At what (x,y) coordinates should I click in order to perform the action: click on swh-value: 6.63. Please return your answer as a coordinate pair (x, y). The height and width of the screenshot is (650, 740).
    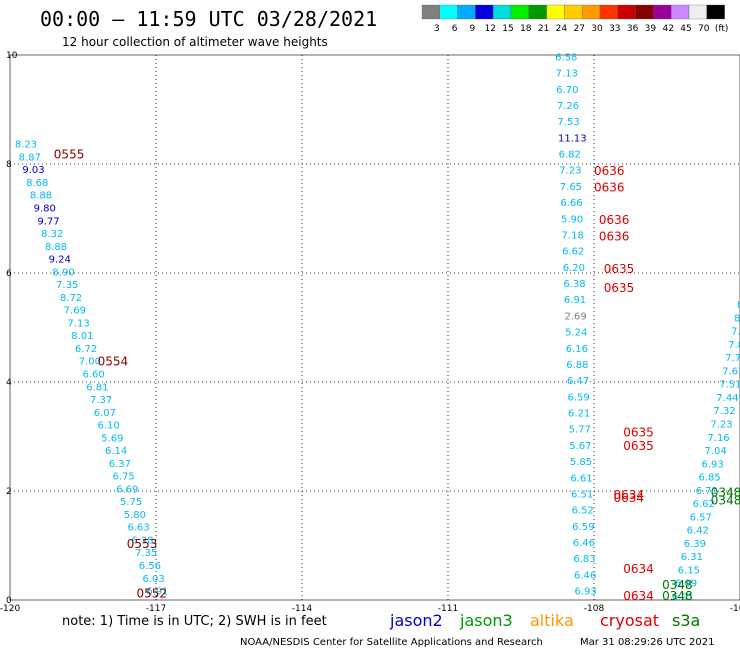
    Looking at the image, I should click on (138, 528).